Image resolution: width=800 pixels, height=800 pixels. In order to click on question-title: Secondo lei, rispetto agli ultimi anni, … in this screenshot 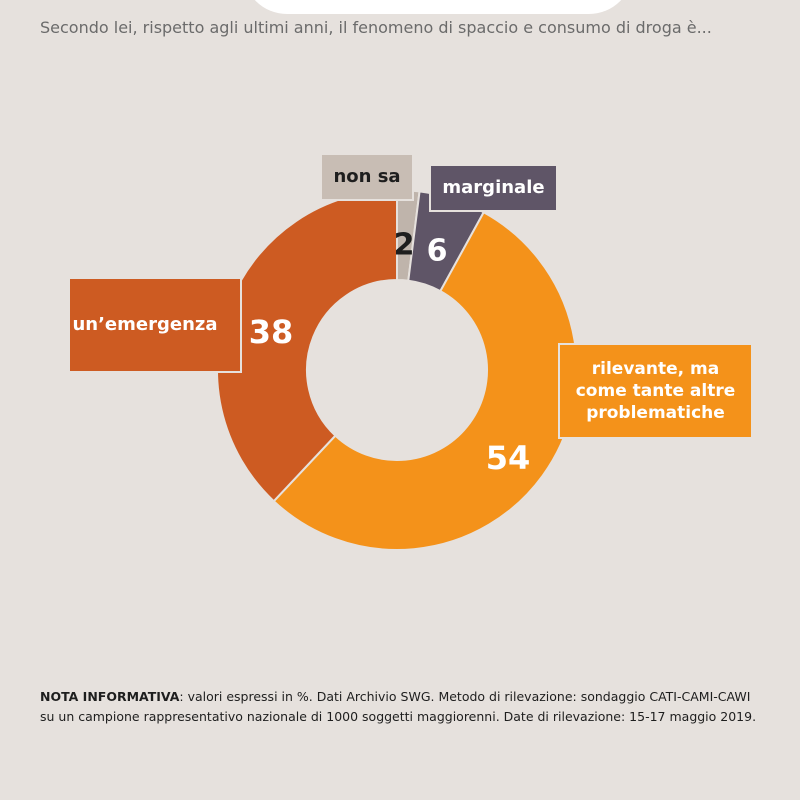, I will do `click(376, 27)`.